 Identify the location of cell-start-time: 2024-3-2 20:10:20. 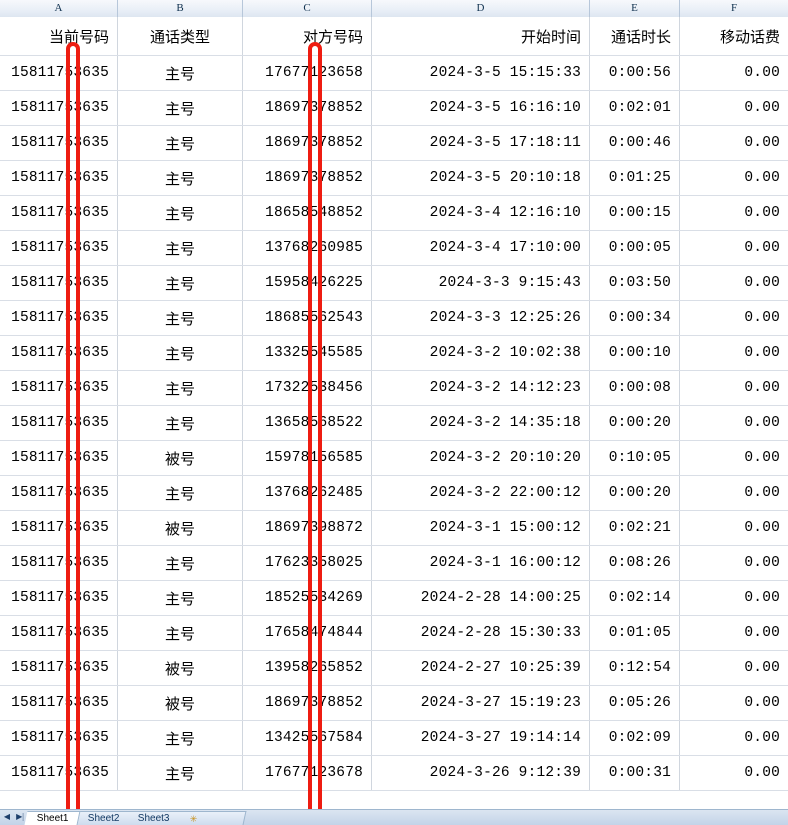
(481, 458).